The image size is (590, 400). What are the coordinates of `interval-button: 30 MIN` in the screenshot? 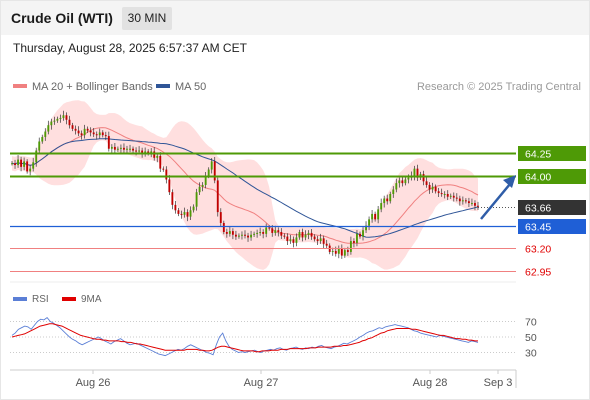 It's located at (147, 18).